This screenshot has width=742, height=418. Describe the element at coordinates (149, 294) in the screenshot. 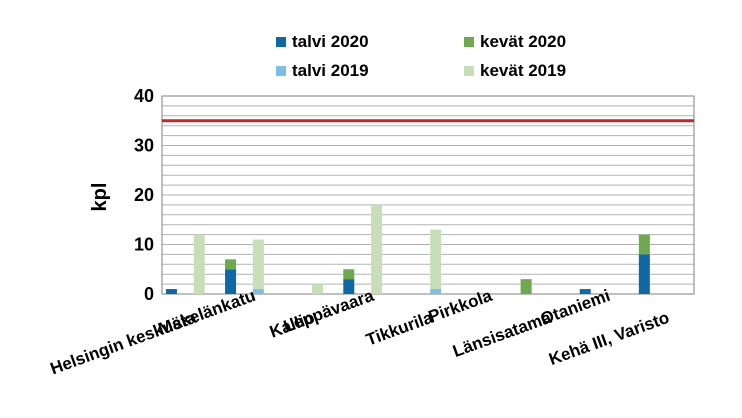

I see `y-tick-label: 0` at that location.